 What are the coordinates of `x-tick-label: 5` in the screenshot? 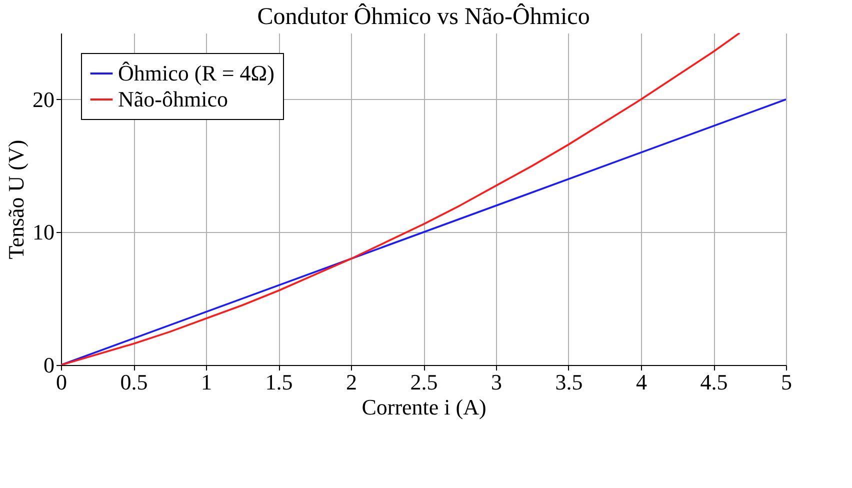 It's located at (786, 382).